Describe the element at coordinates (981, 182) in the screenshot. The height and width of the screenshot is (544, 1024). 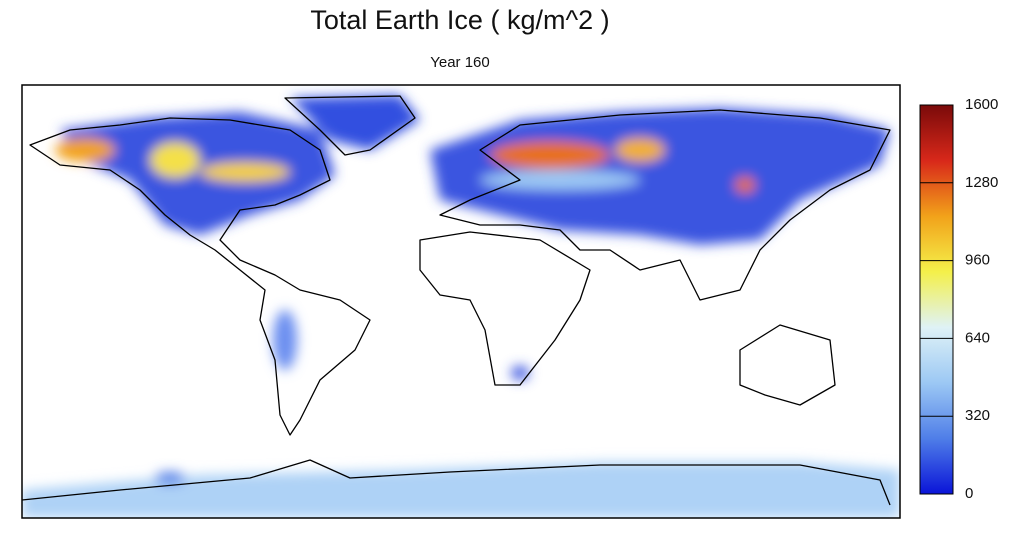
I see `colorbar-tick-label: 1280` at that location.